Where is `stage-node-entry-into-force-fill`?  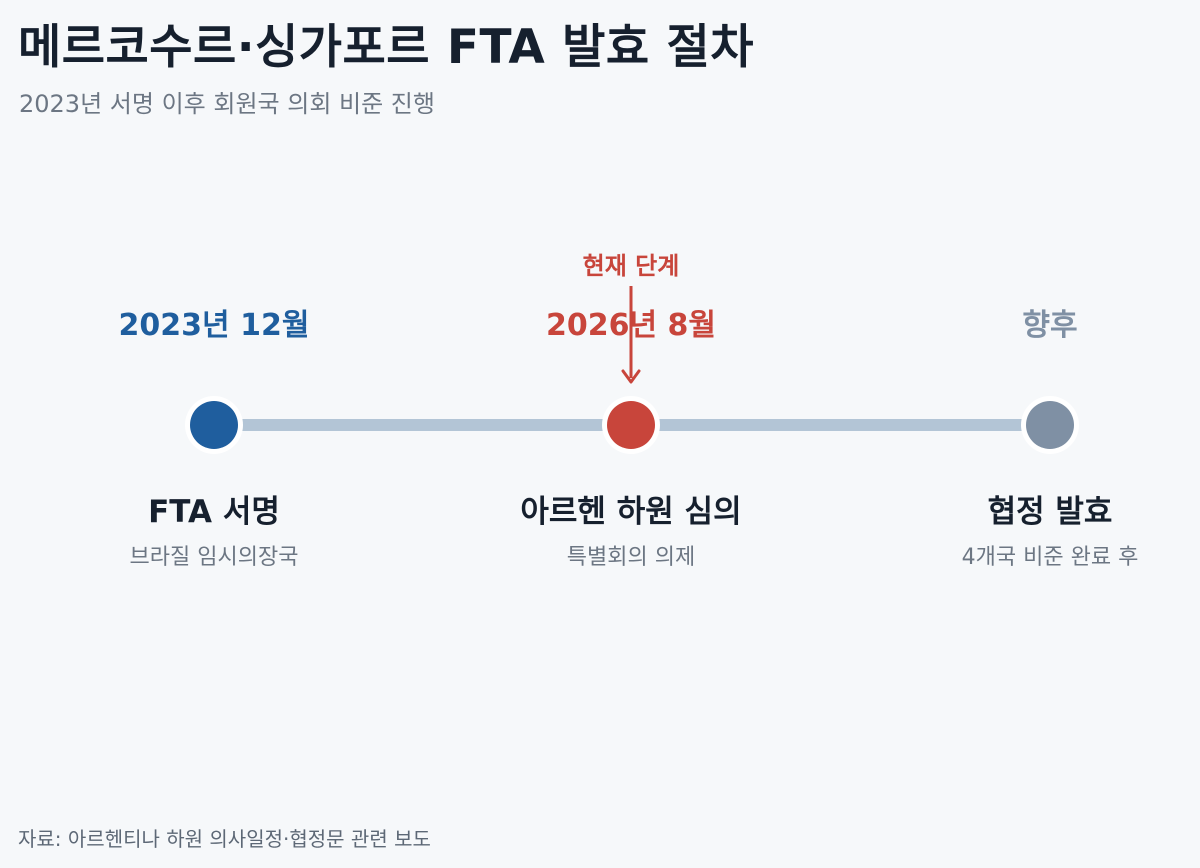 stage-node-entry-into-force-fill is located at coordinates (1050, 425).